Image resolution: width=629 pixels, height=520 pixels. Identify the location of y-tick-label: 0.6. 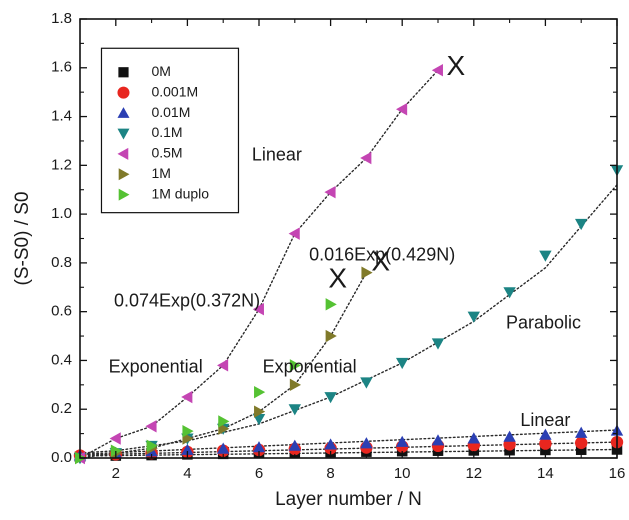
(61, 311).